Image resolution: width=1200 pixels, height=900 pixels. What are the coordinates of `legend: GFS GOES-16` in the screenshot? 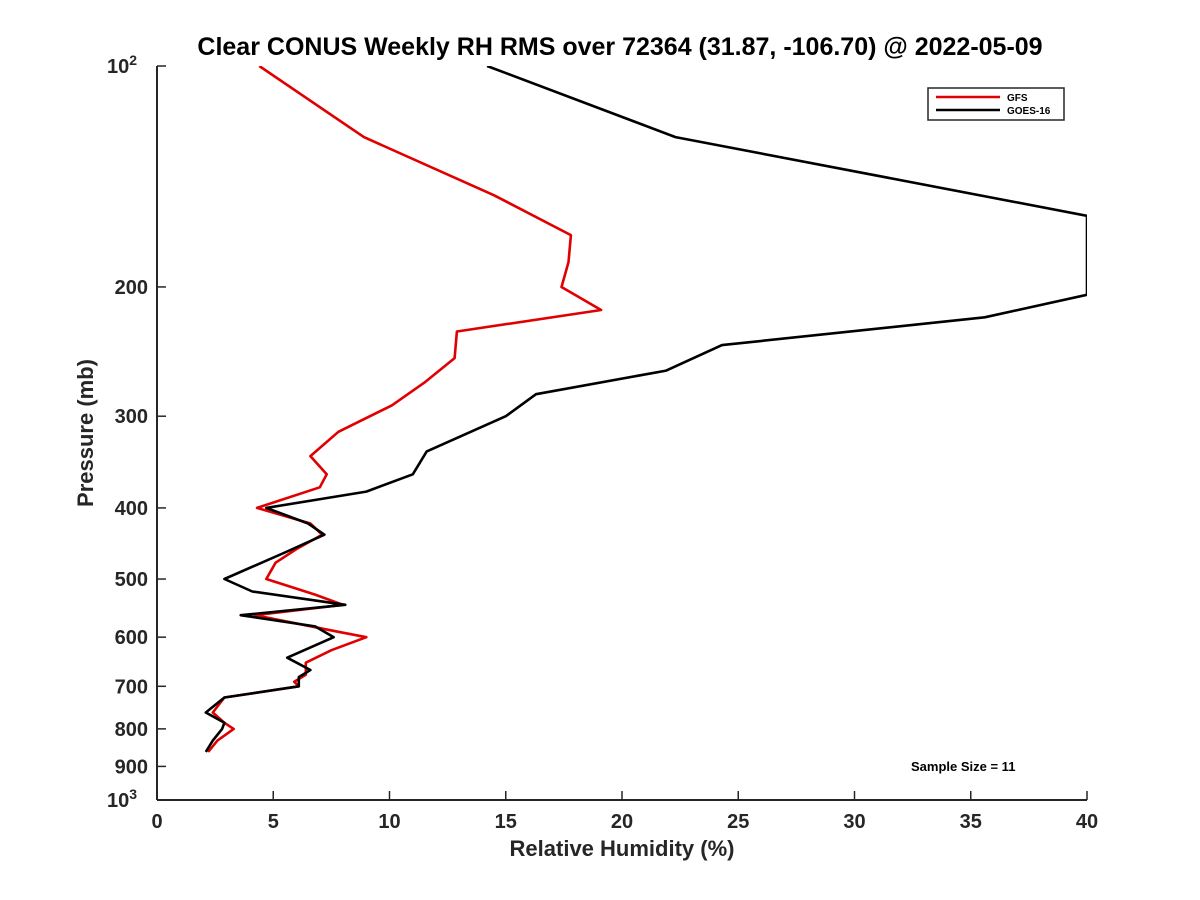 It's located at (996, 104).